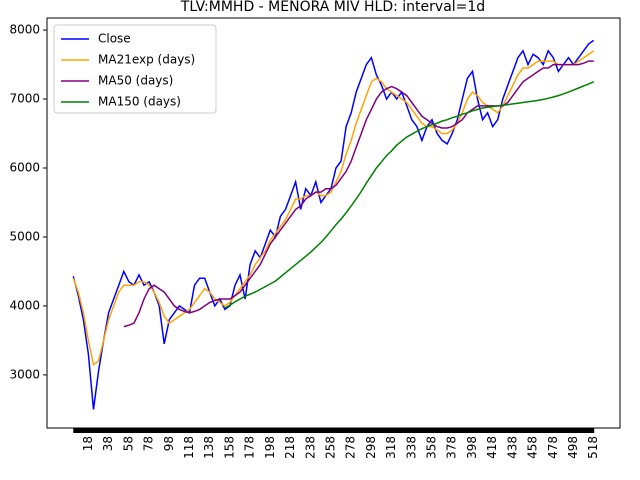 The image size is (640, 480). Describe the element at coordinates (573, 447) in the screenshot. I see `x-tick-label: 498` at that location.